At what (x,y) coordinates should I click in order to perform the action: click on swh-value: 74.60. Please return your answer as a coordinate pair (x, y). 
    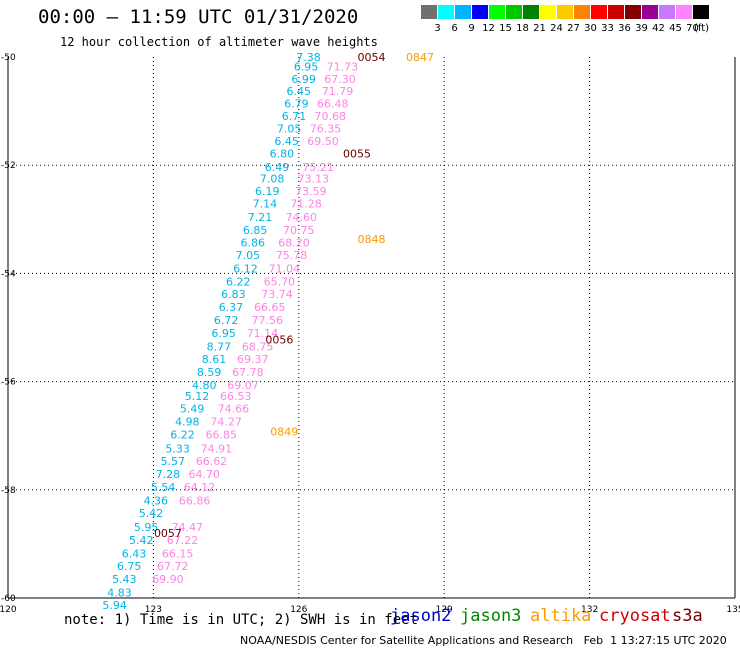
    Looking at the image, I should click on (301, 217).